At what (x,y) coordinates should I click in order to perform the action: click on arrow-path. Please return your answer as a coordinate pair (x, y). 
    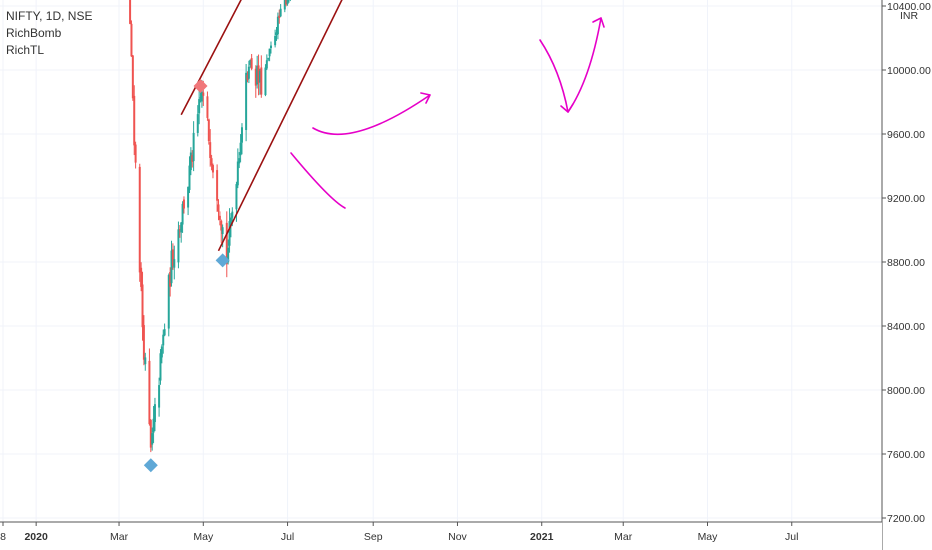
    Looking at the image, I should click on (586, 65).